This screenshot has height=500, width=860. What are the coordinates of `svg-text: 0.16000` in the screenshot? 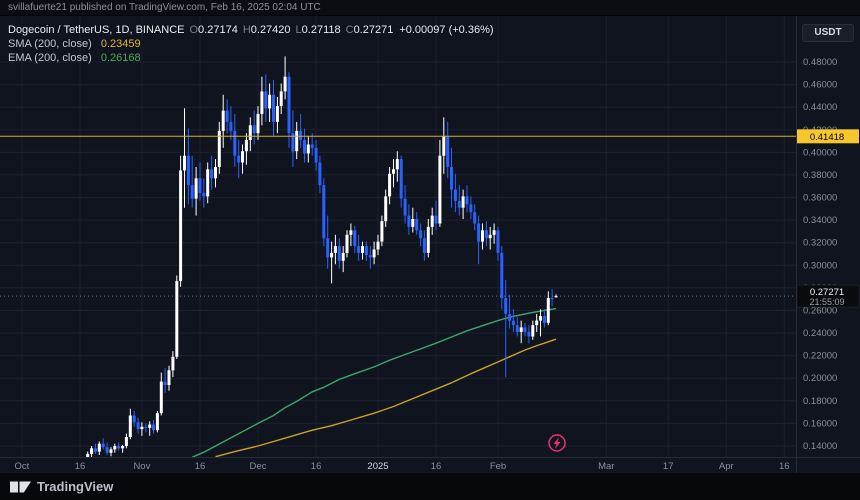 It's located at (820, 423).